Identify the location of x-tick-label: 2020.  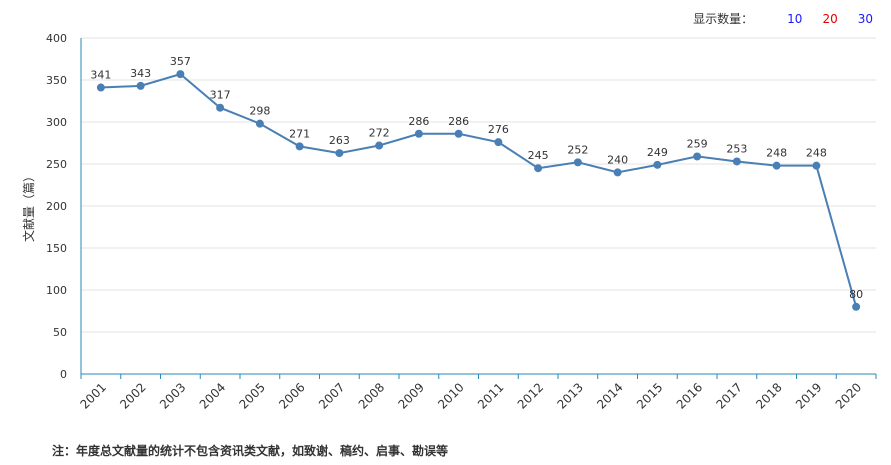
(848, 395).